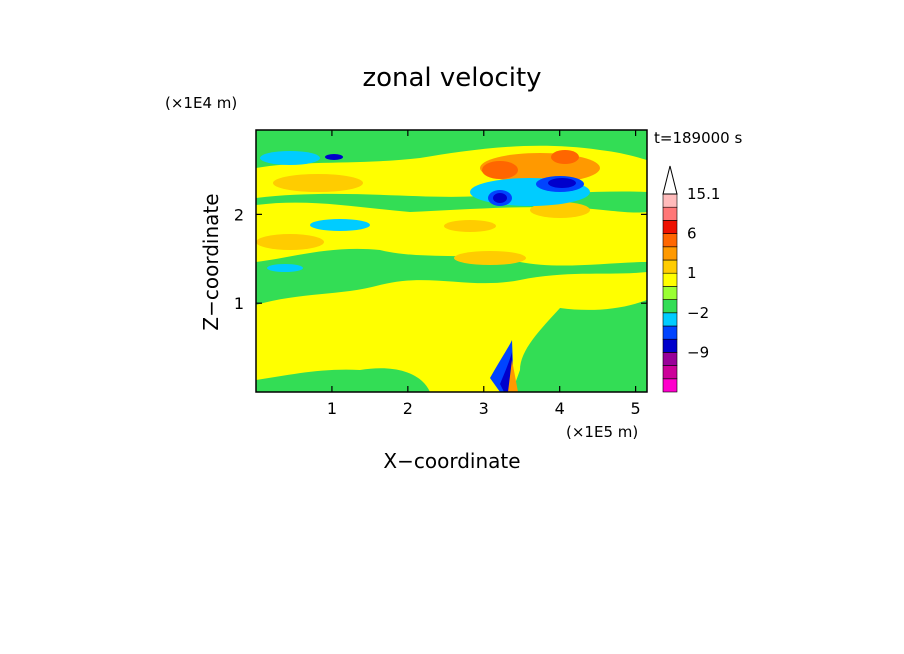 The image size is (904, 654). I want to click on colorbar-label: −9, so click(698, 352).